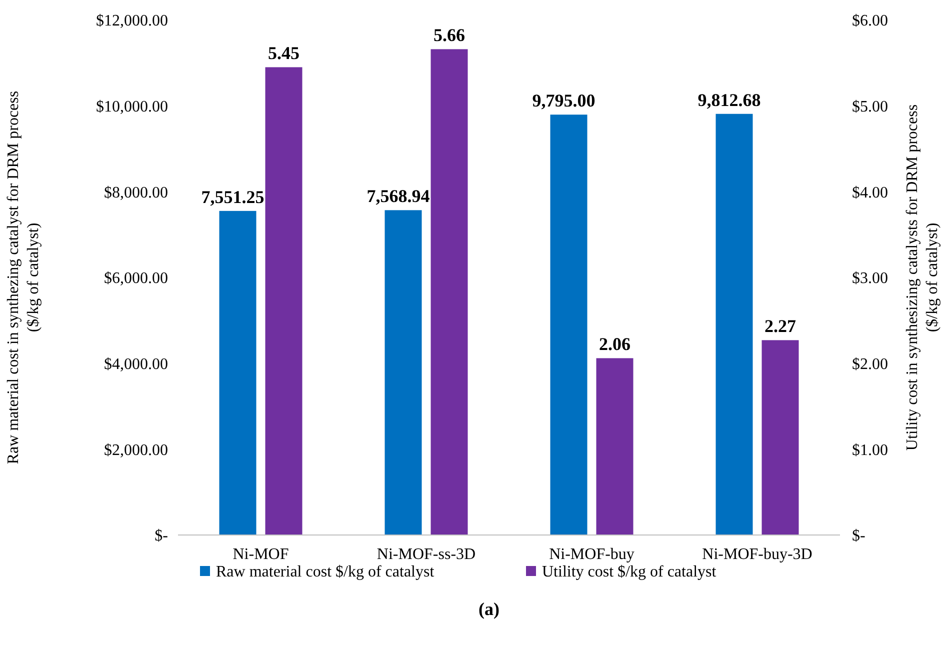 The width and height of the screenshot is (950, 655). I want to click on y2-tick-label: $2.00, so click(870, 364).